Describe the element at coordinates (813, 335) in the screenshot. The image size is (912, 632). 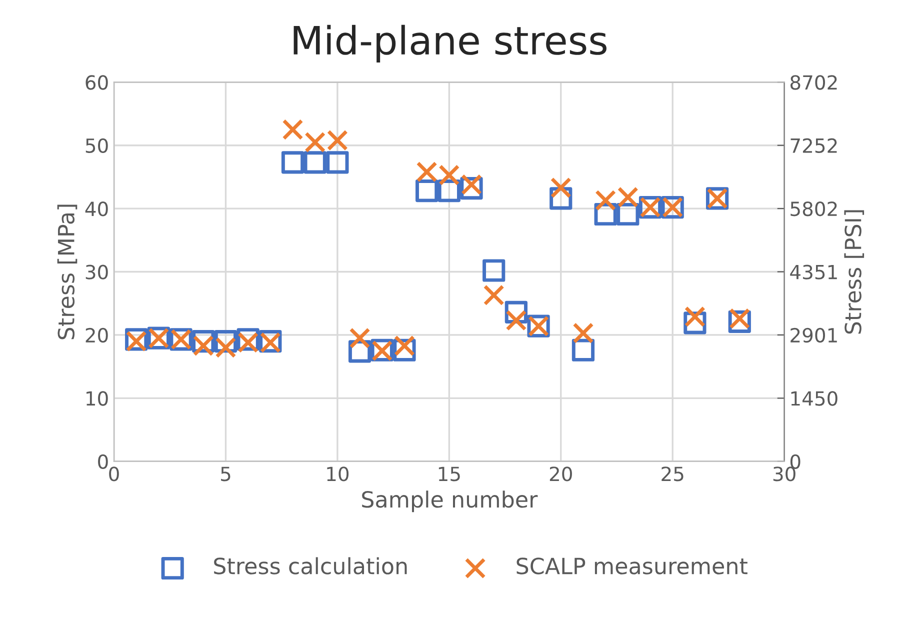
I see `y2-tick-label: 2901` at that location.